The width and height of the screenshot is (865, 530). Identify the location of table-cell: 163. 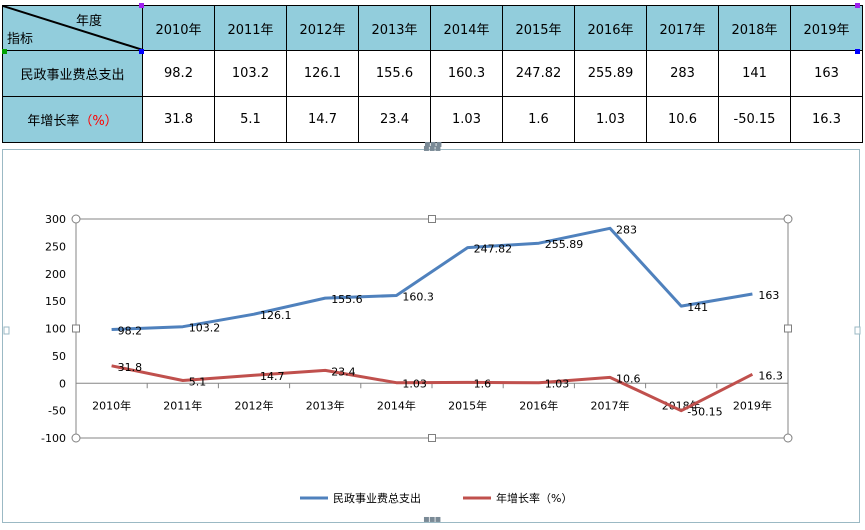
(826, 73).